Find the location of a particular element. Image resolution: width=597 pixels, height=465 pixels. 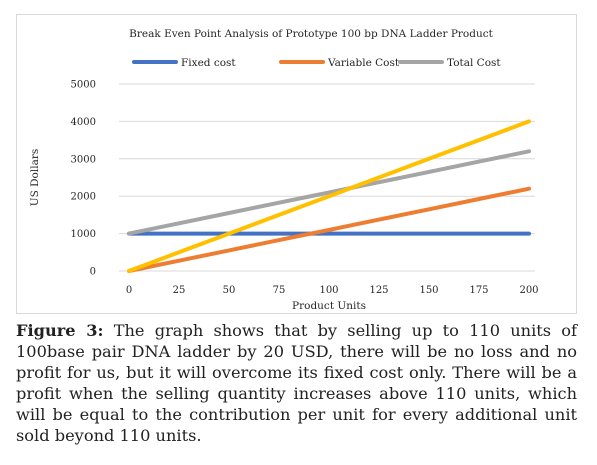

y-tick-label-3000: 3000 is located at coordinates (83, 159).